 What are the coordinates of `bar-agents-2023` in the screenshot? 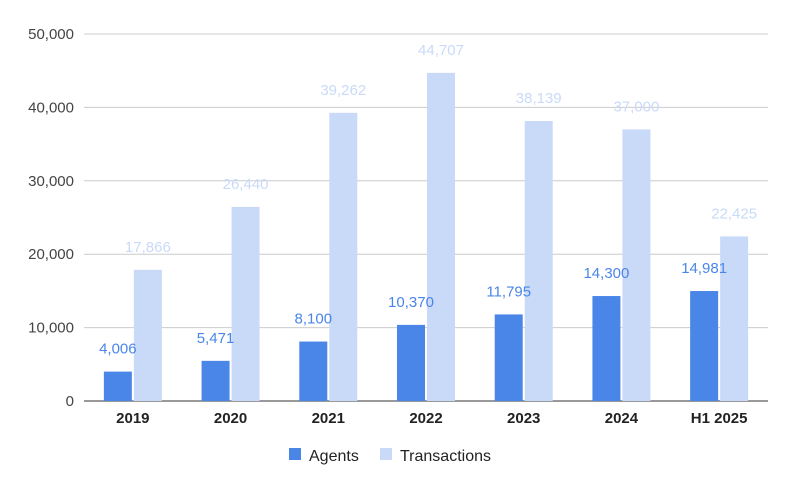 It's located at (508, 357).